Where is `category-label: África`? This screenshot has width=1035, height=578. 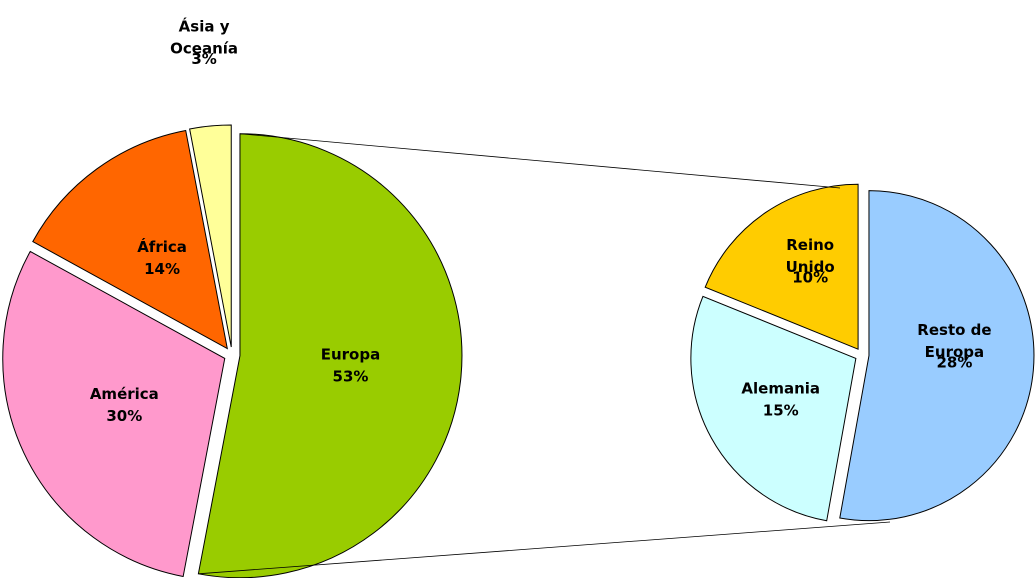 category-label: África is located at coordinates (162, 246).